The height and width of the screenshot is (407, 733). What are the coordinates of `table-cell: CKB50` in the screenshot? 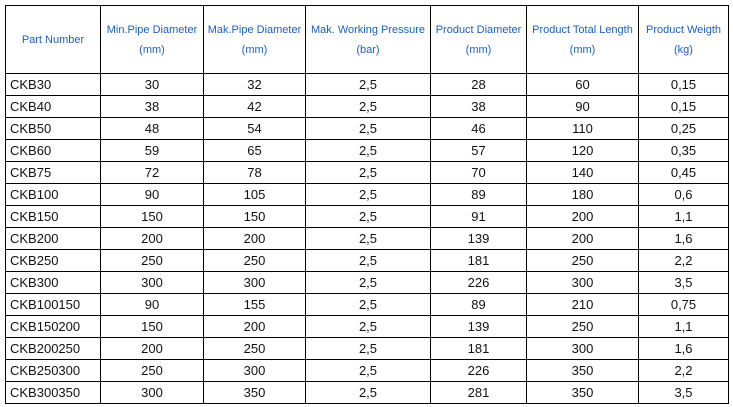 It's located at (53, 128).